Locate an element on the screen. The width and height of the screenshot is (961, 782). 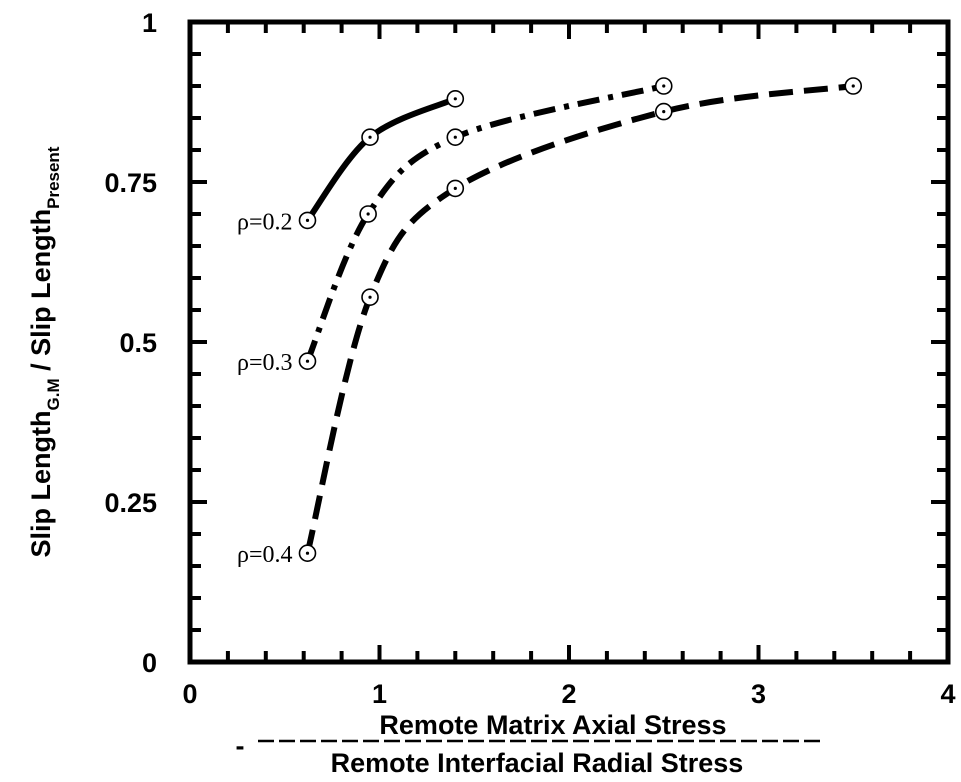
x-tick-label: 2 is located at coordinates (568, 694).